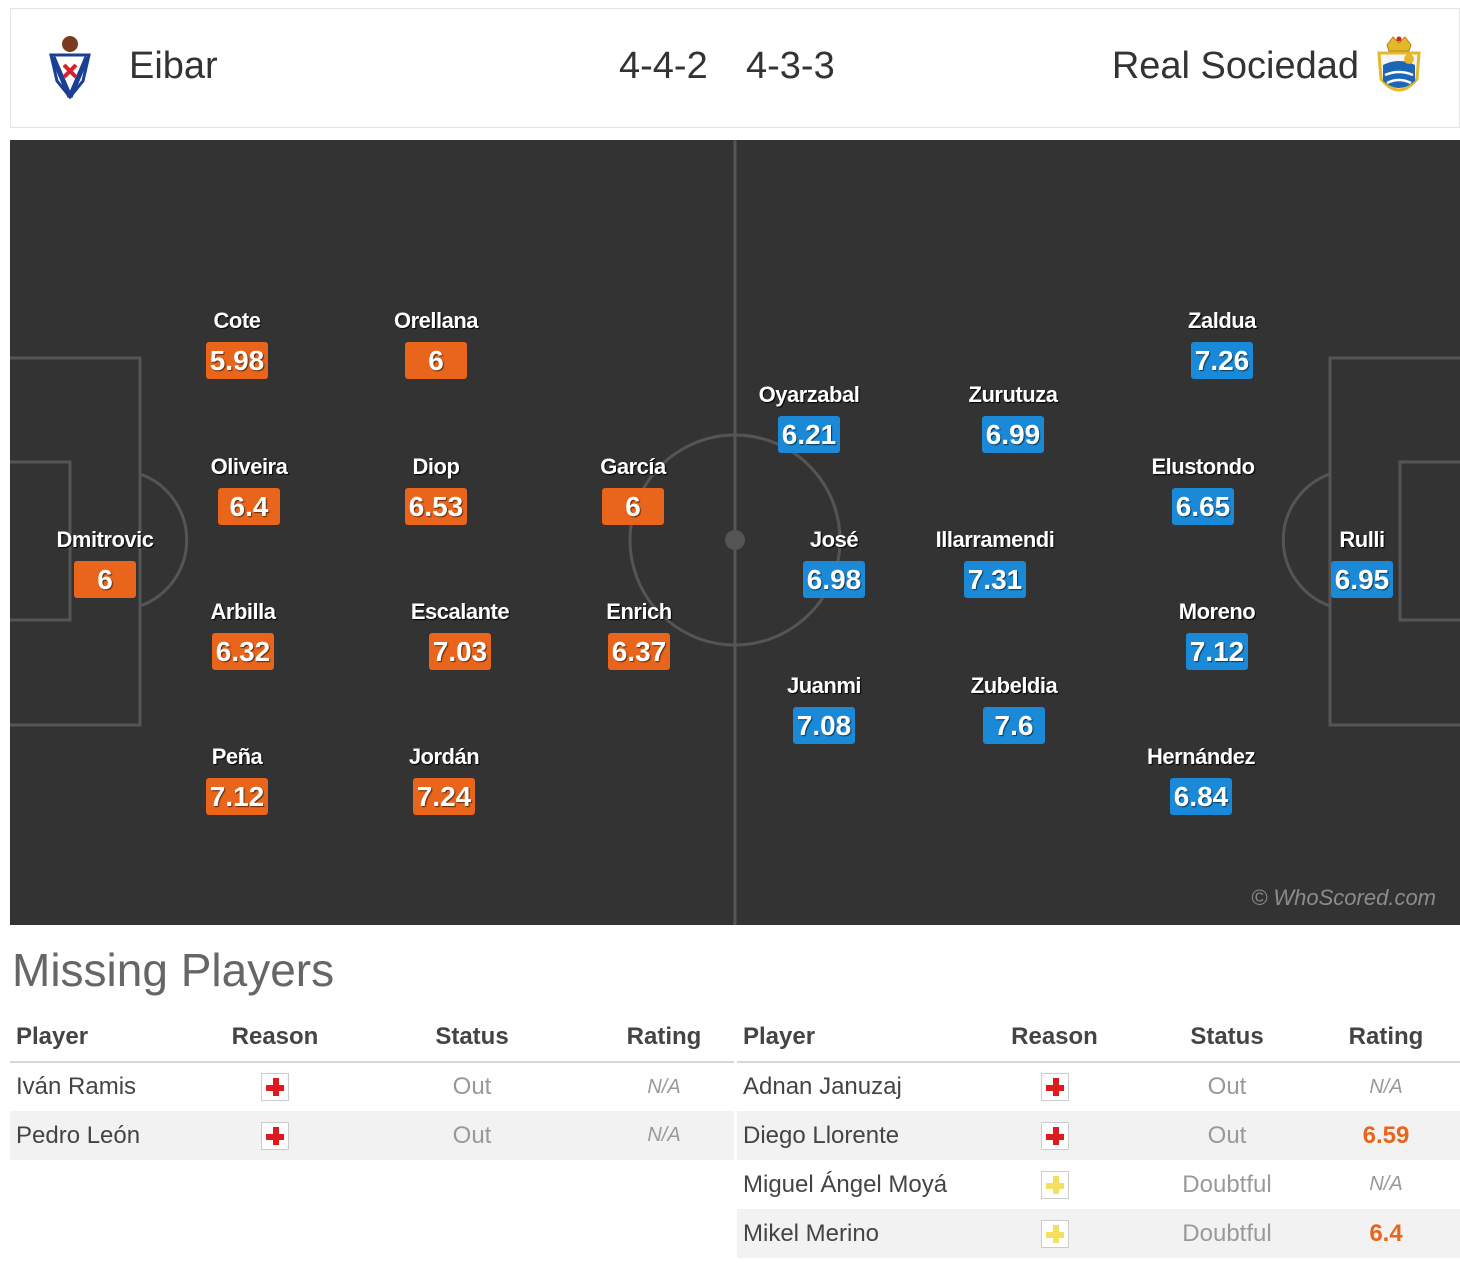 This screenshot has width=1460, height=1273. Describe the element at coordinates (444, 796) in the screenshot. I see `player-rating-badge: 7.24` at that location.